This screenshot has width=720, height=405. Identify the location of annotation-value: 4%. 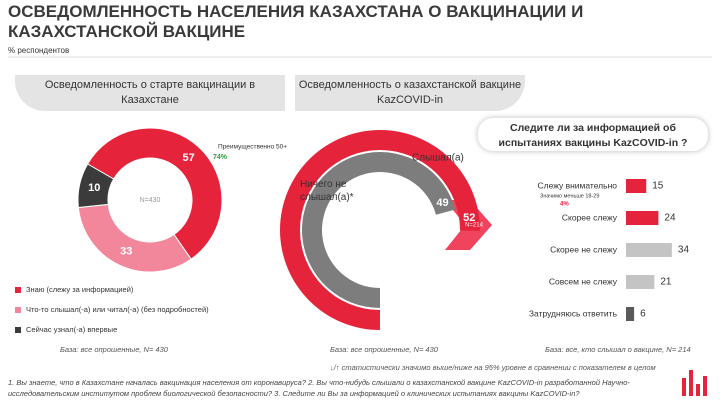
(564, 205).